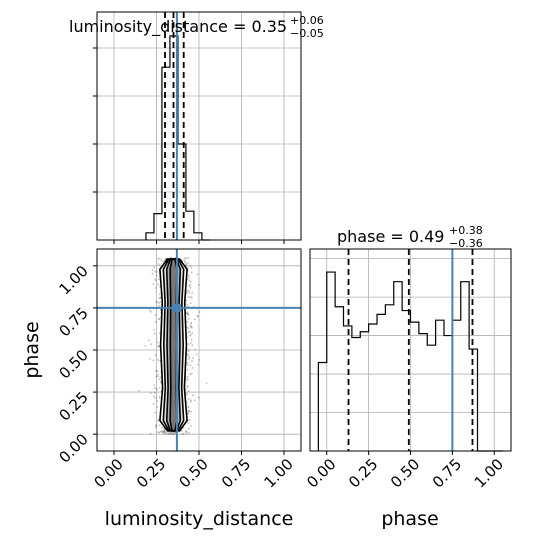 This screenshot has height=550, width=550. What do you see at coordinates (176, 307) in the screenshot?
I see `truth-marker` at bounding box center [176, 307].